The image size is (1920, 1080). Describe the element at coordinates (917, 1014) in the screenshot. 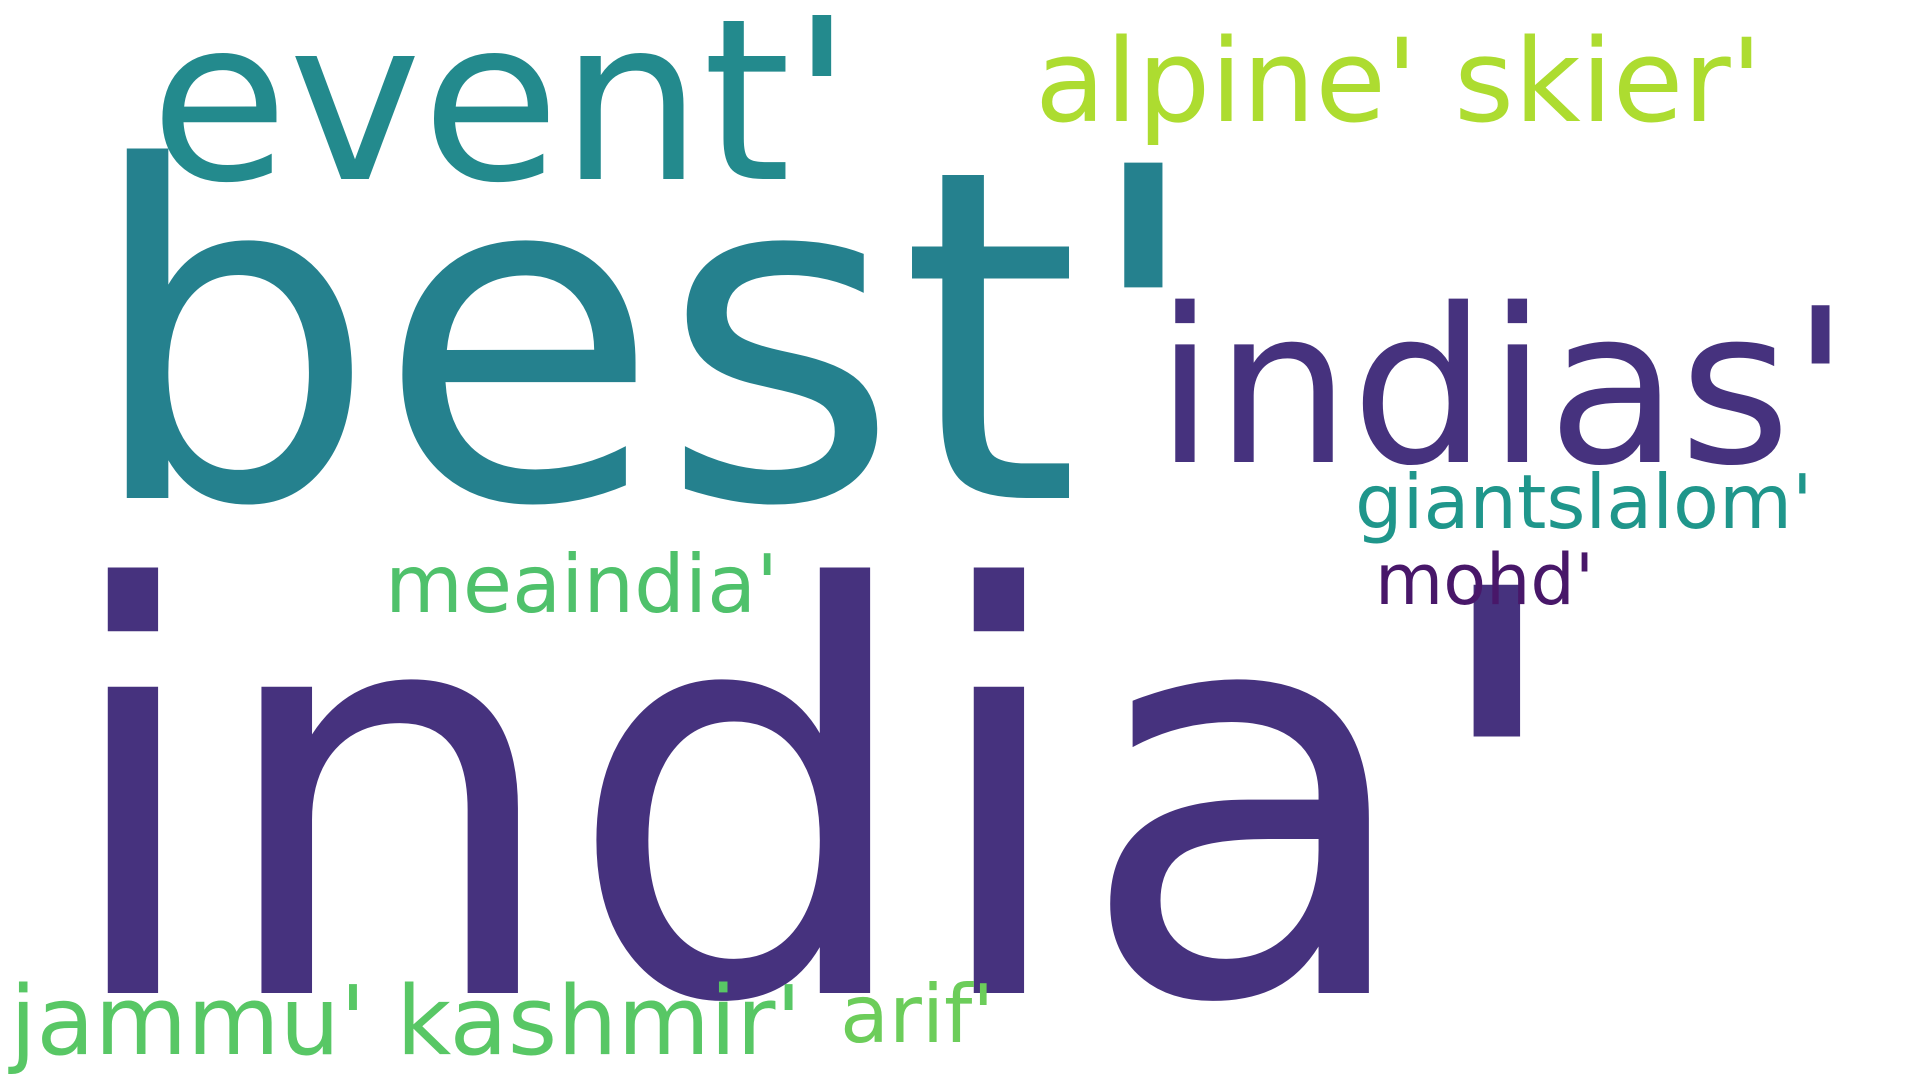

I see `word-arif: arif'` at that location.